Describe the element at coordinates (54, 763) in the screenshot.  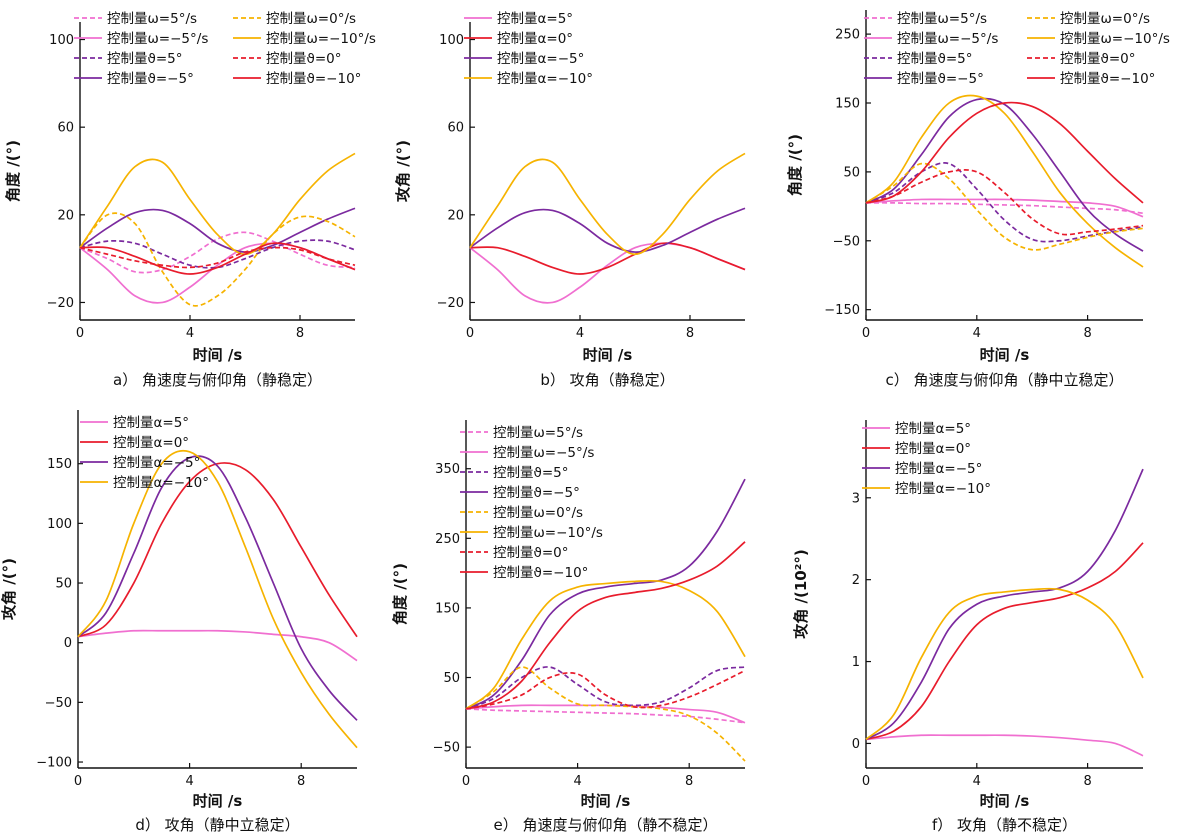
I see `y-tick-label: −100` at that location.